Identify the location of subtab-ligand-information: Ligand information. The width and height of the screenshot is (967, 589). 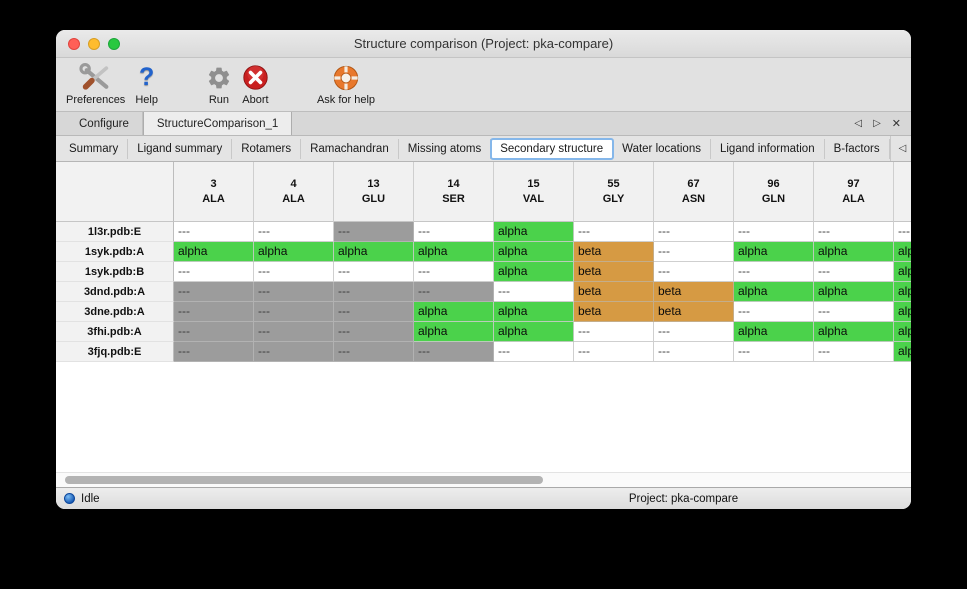
(768, 148).